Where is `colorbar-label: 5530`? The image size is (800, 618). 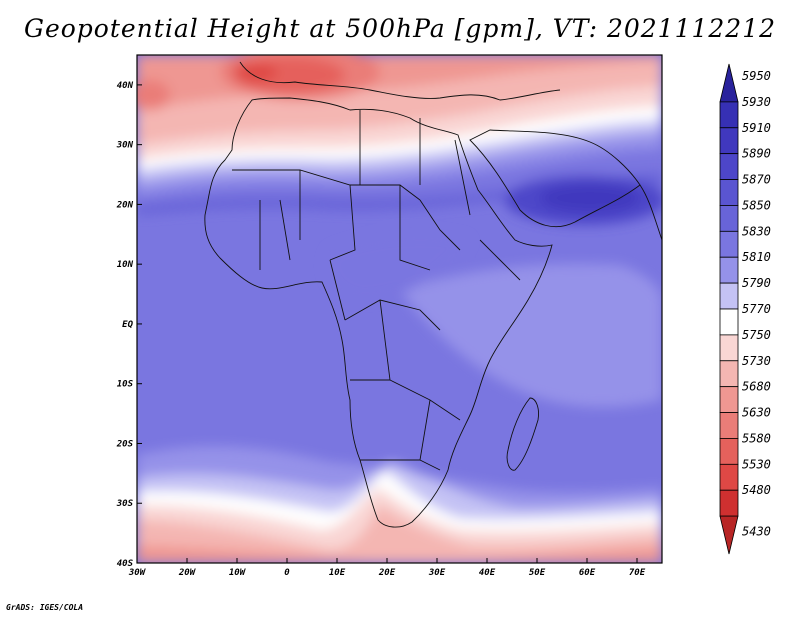 colorbar-label: 5530 is located at coordinates (756, 464).